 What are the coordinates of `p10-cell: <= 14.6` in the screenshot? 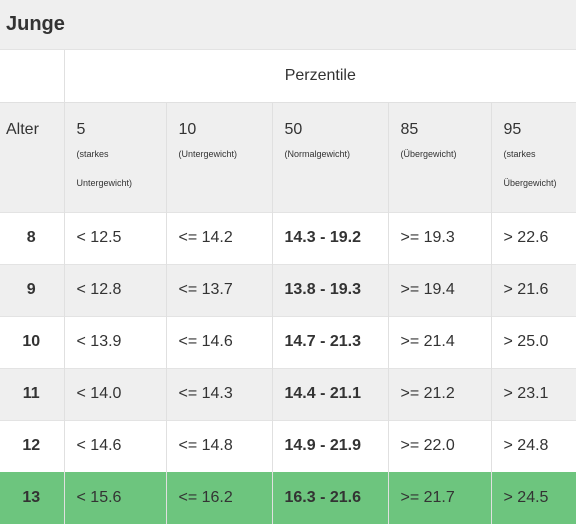 It's located at (219, 342).